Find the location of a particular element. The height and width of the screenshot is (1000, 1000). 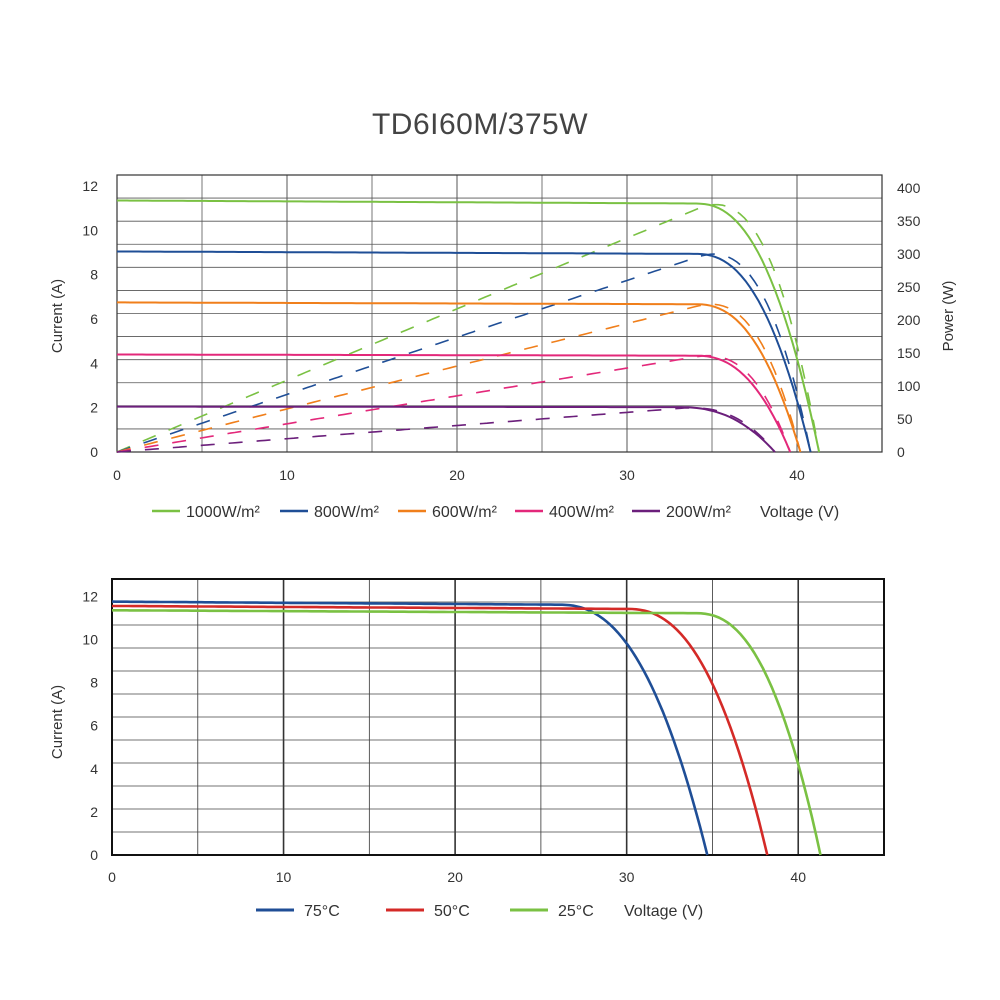

iv-curve-800w is located at coordinates (464, 351).